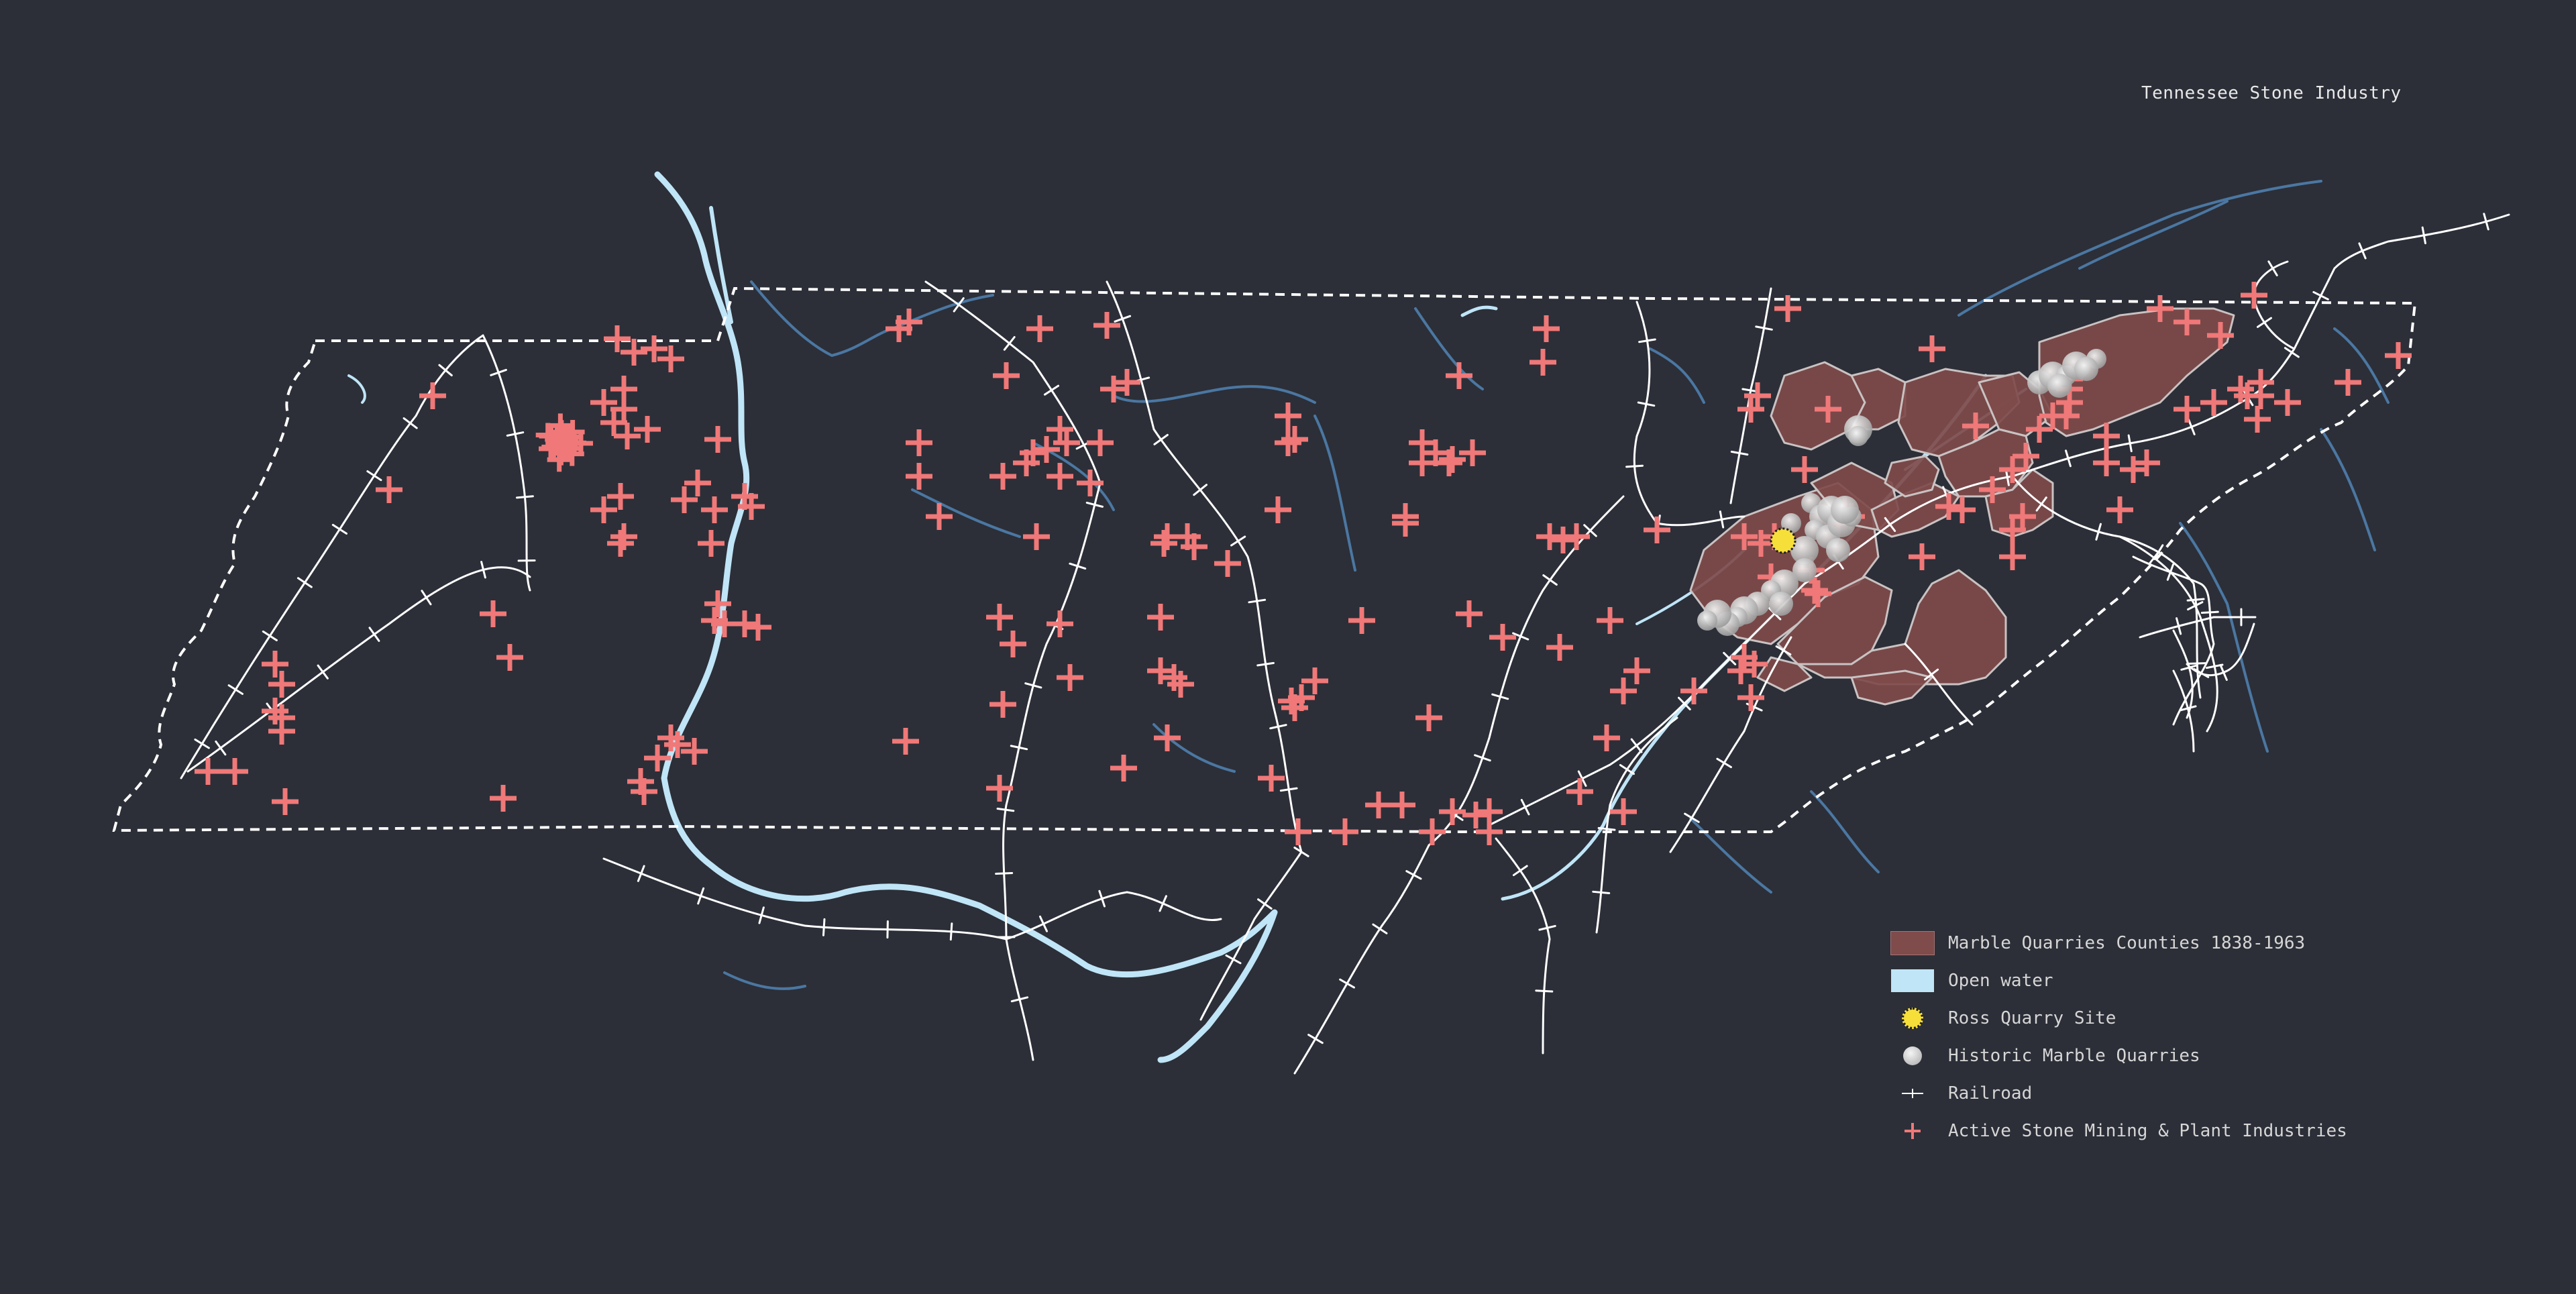  What do you see at coordinates (2271, 93) in the screenshot?
I see `map-title: Tennessee Stone Industry` at bounding box center [2271, 93].